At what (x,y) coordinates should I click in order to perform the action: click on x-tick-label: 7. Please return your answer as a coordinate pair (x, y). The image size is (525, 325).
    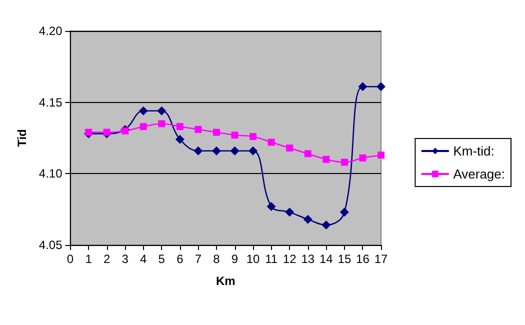
    Looking at the image, I should click on (198, 259).